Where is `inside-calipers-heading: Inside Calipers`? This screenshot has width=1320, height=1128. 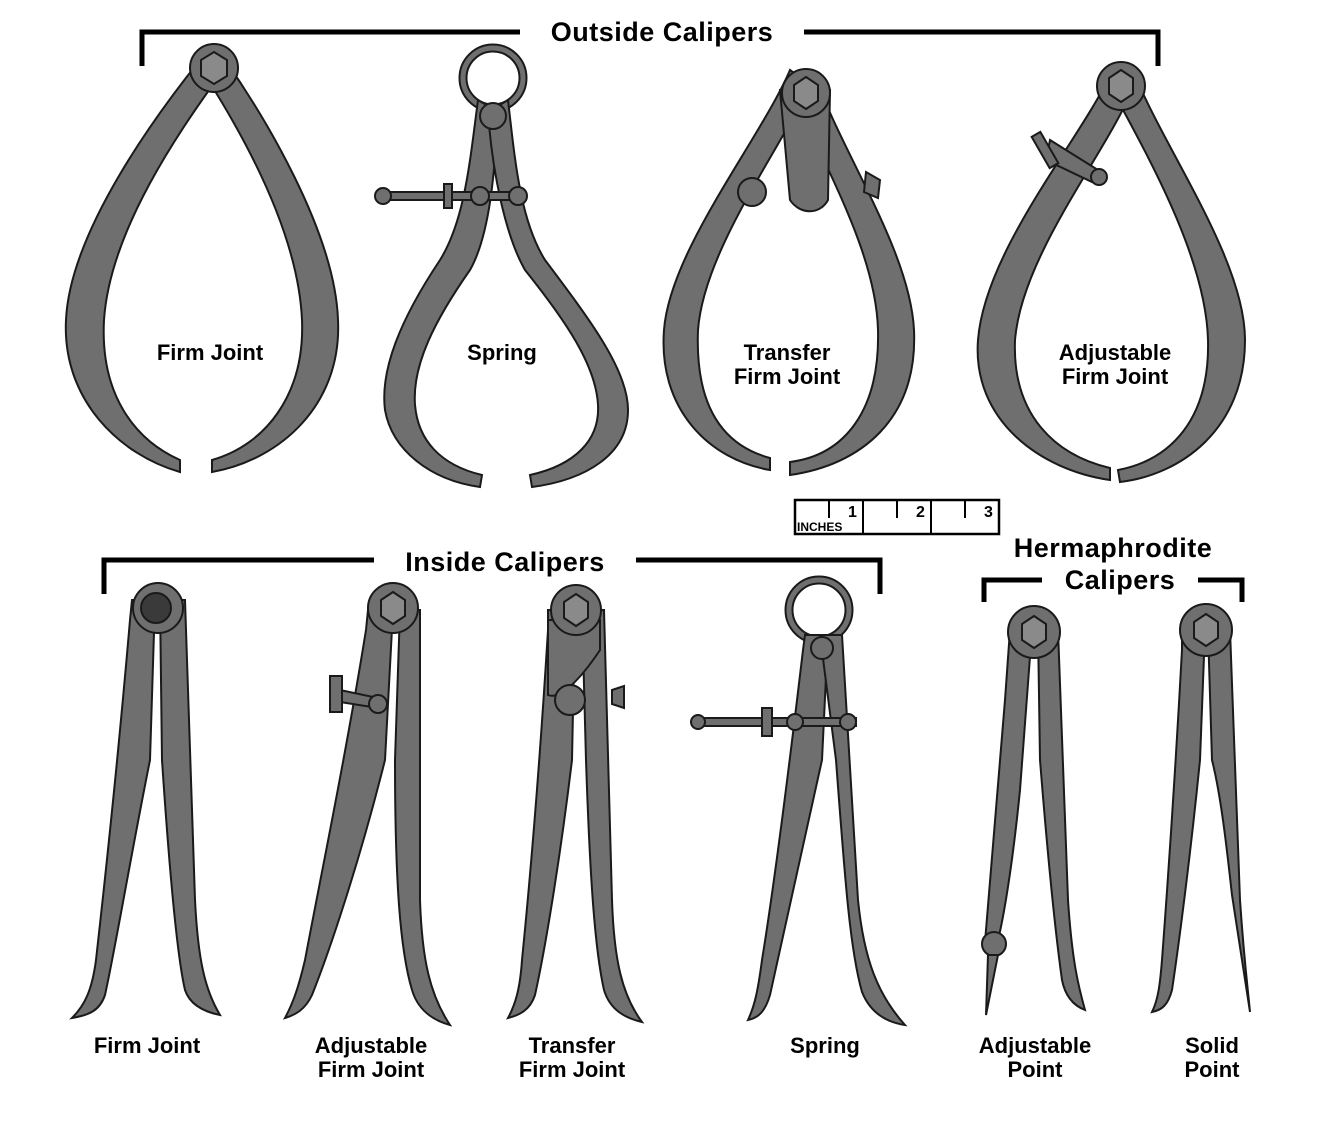
inside-calipers-heading: Inside Calipers is located at coordinates (505, 562).